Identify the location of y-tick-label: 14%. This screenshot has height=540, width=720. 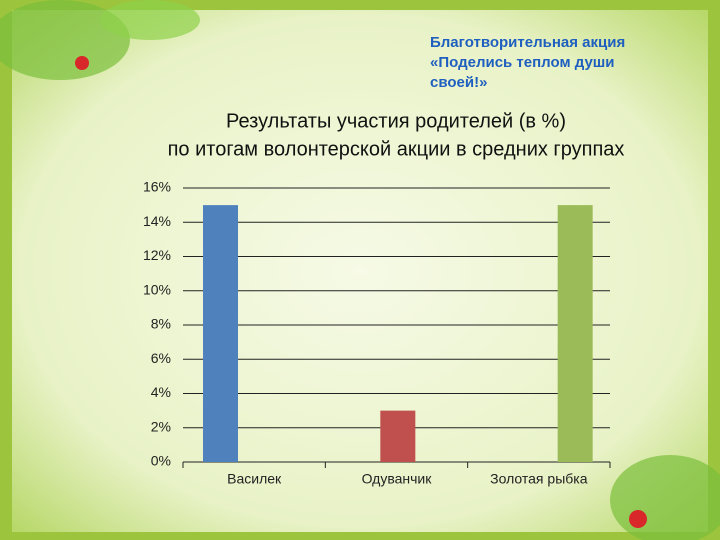
(157, 221).